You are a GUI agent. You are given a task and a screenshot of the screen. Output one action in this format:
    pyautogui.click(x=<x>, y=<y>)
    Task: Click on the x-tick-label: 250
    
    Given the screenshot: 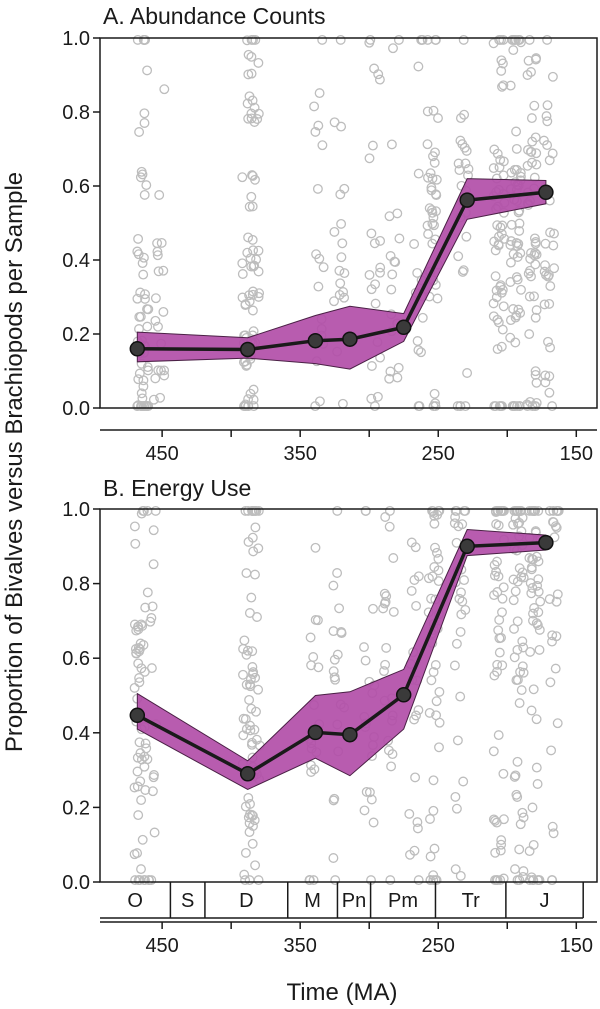 What is the action you would take?
    pyautogui.click(x=438, y=946)
    